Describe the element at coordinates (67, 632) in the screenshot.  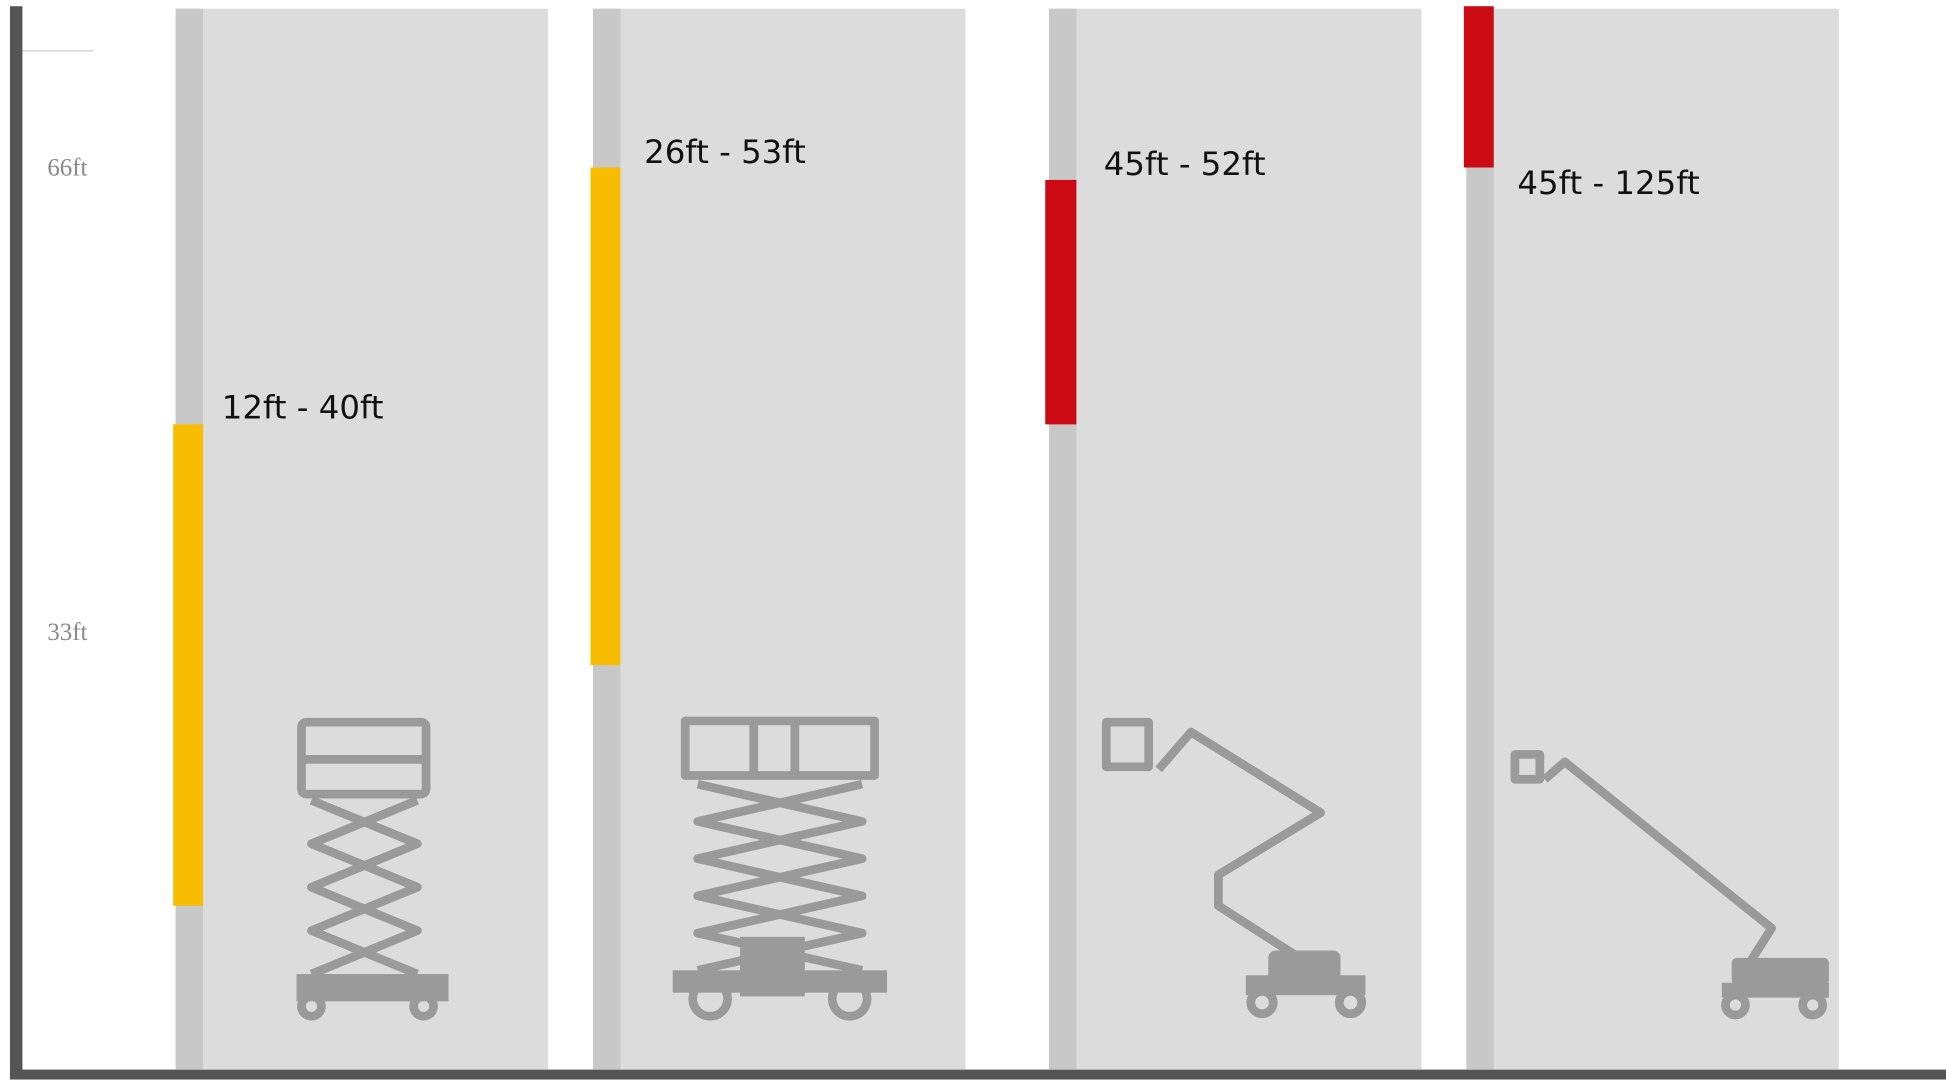
I see `axis-label: 33ft` at that location.